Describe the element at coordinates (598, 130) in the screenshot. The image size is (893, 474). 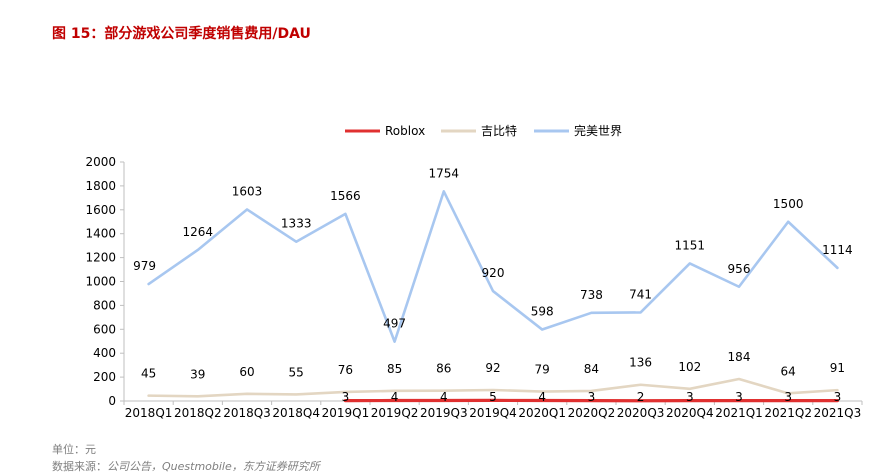
I see `legend-label: 完美世界` at that location.